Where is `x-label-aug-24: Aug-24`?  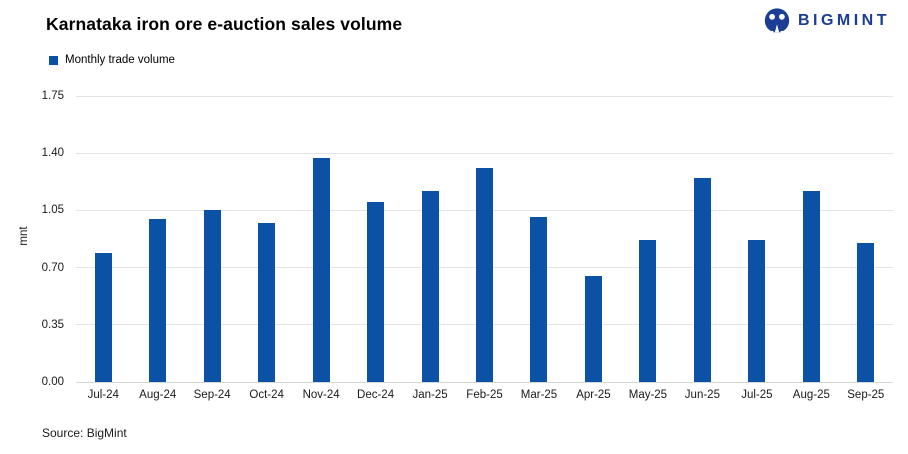
x-label-aug-24: Aug-24 is located at coordinates (158, 395).